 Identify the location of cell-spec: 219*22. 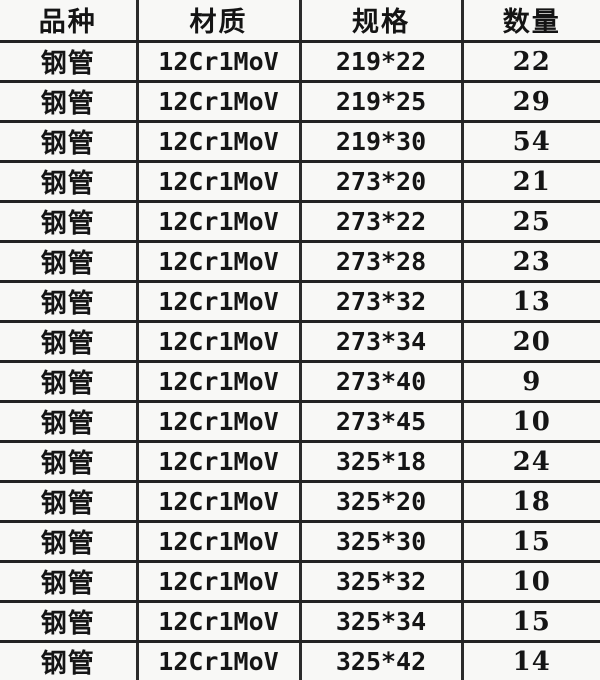
(381, 62).